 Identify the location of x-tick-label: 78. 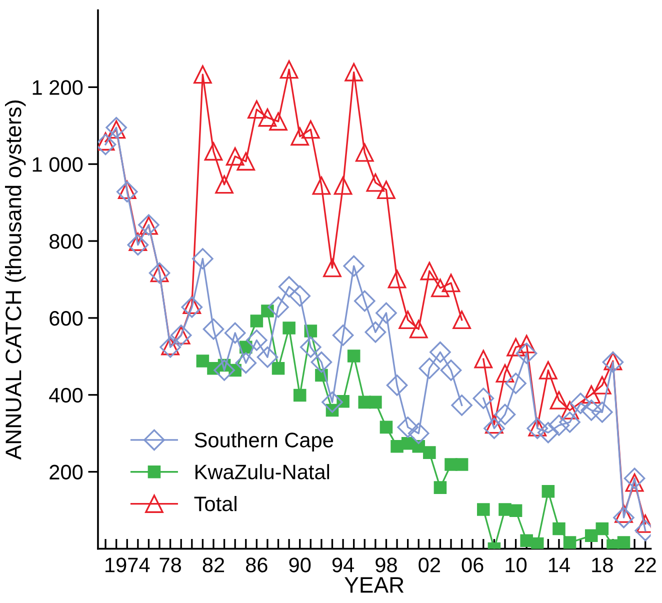
(170, 565).